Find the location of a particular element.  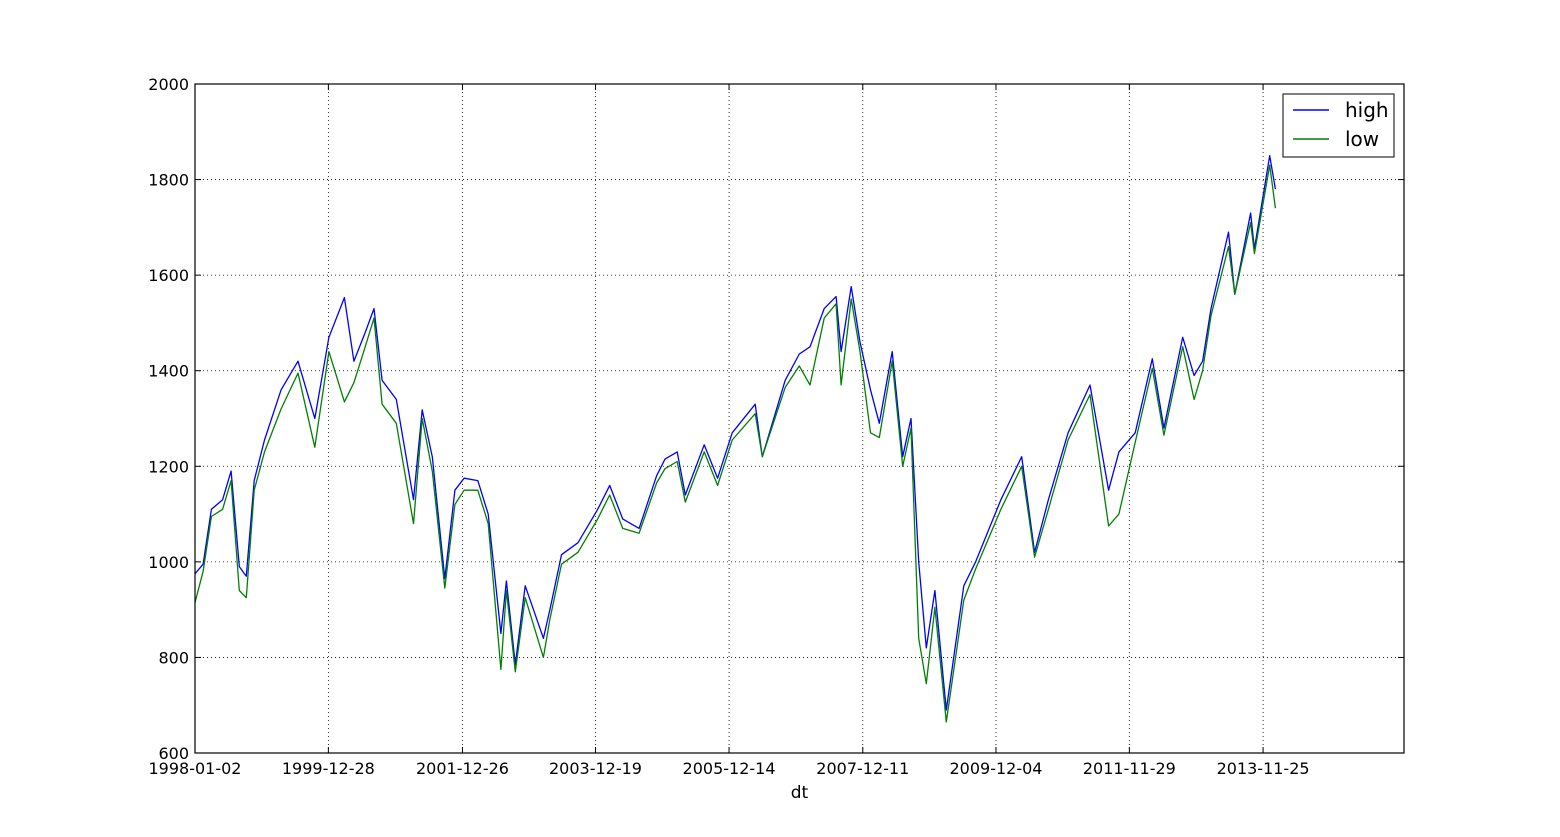

x-tick-label: 2005-12-14 is located at coordinates (729, 768).